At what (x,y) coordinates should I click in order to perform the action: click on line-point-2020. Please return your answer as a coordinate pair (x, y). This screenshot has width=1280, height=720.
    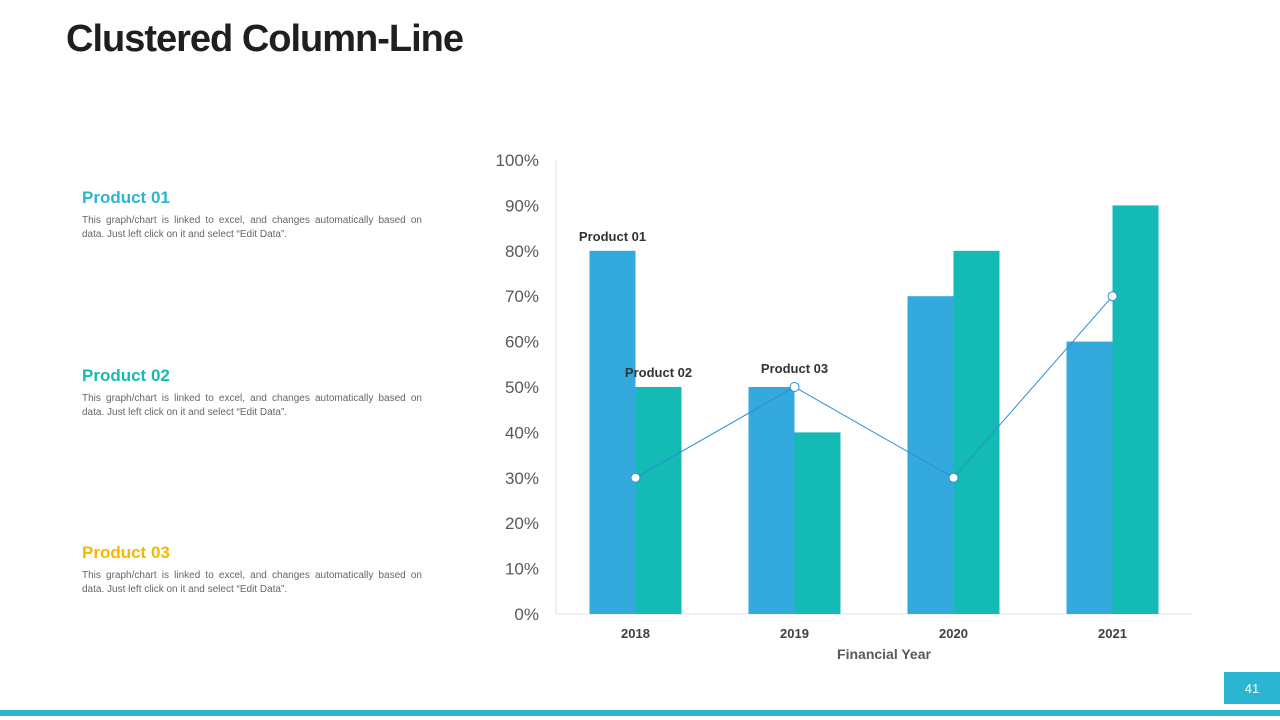
    Looking at the image, I should click on (953, 477).